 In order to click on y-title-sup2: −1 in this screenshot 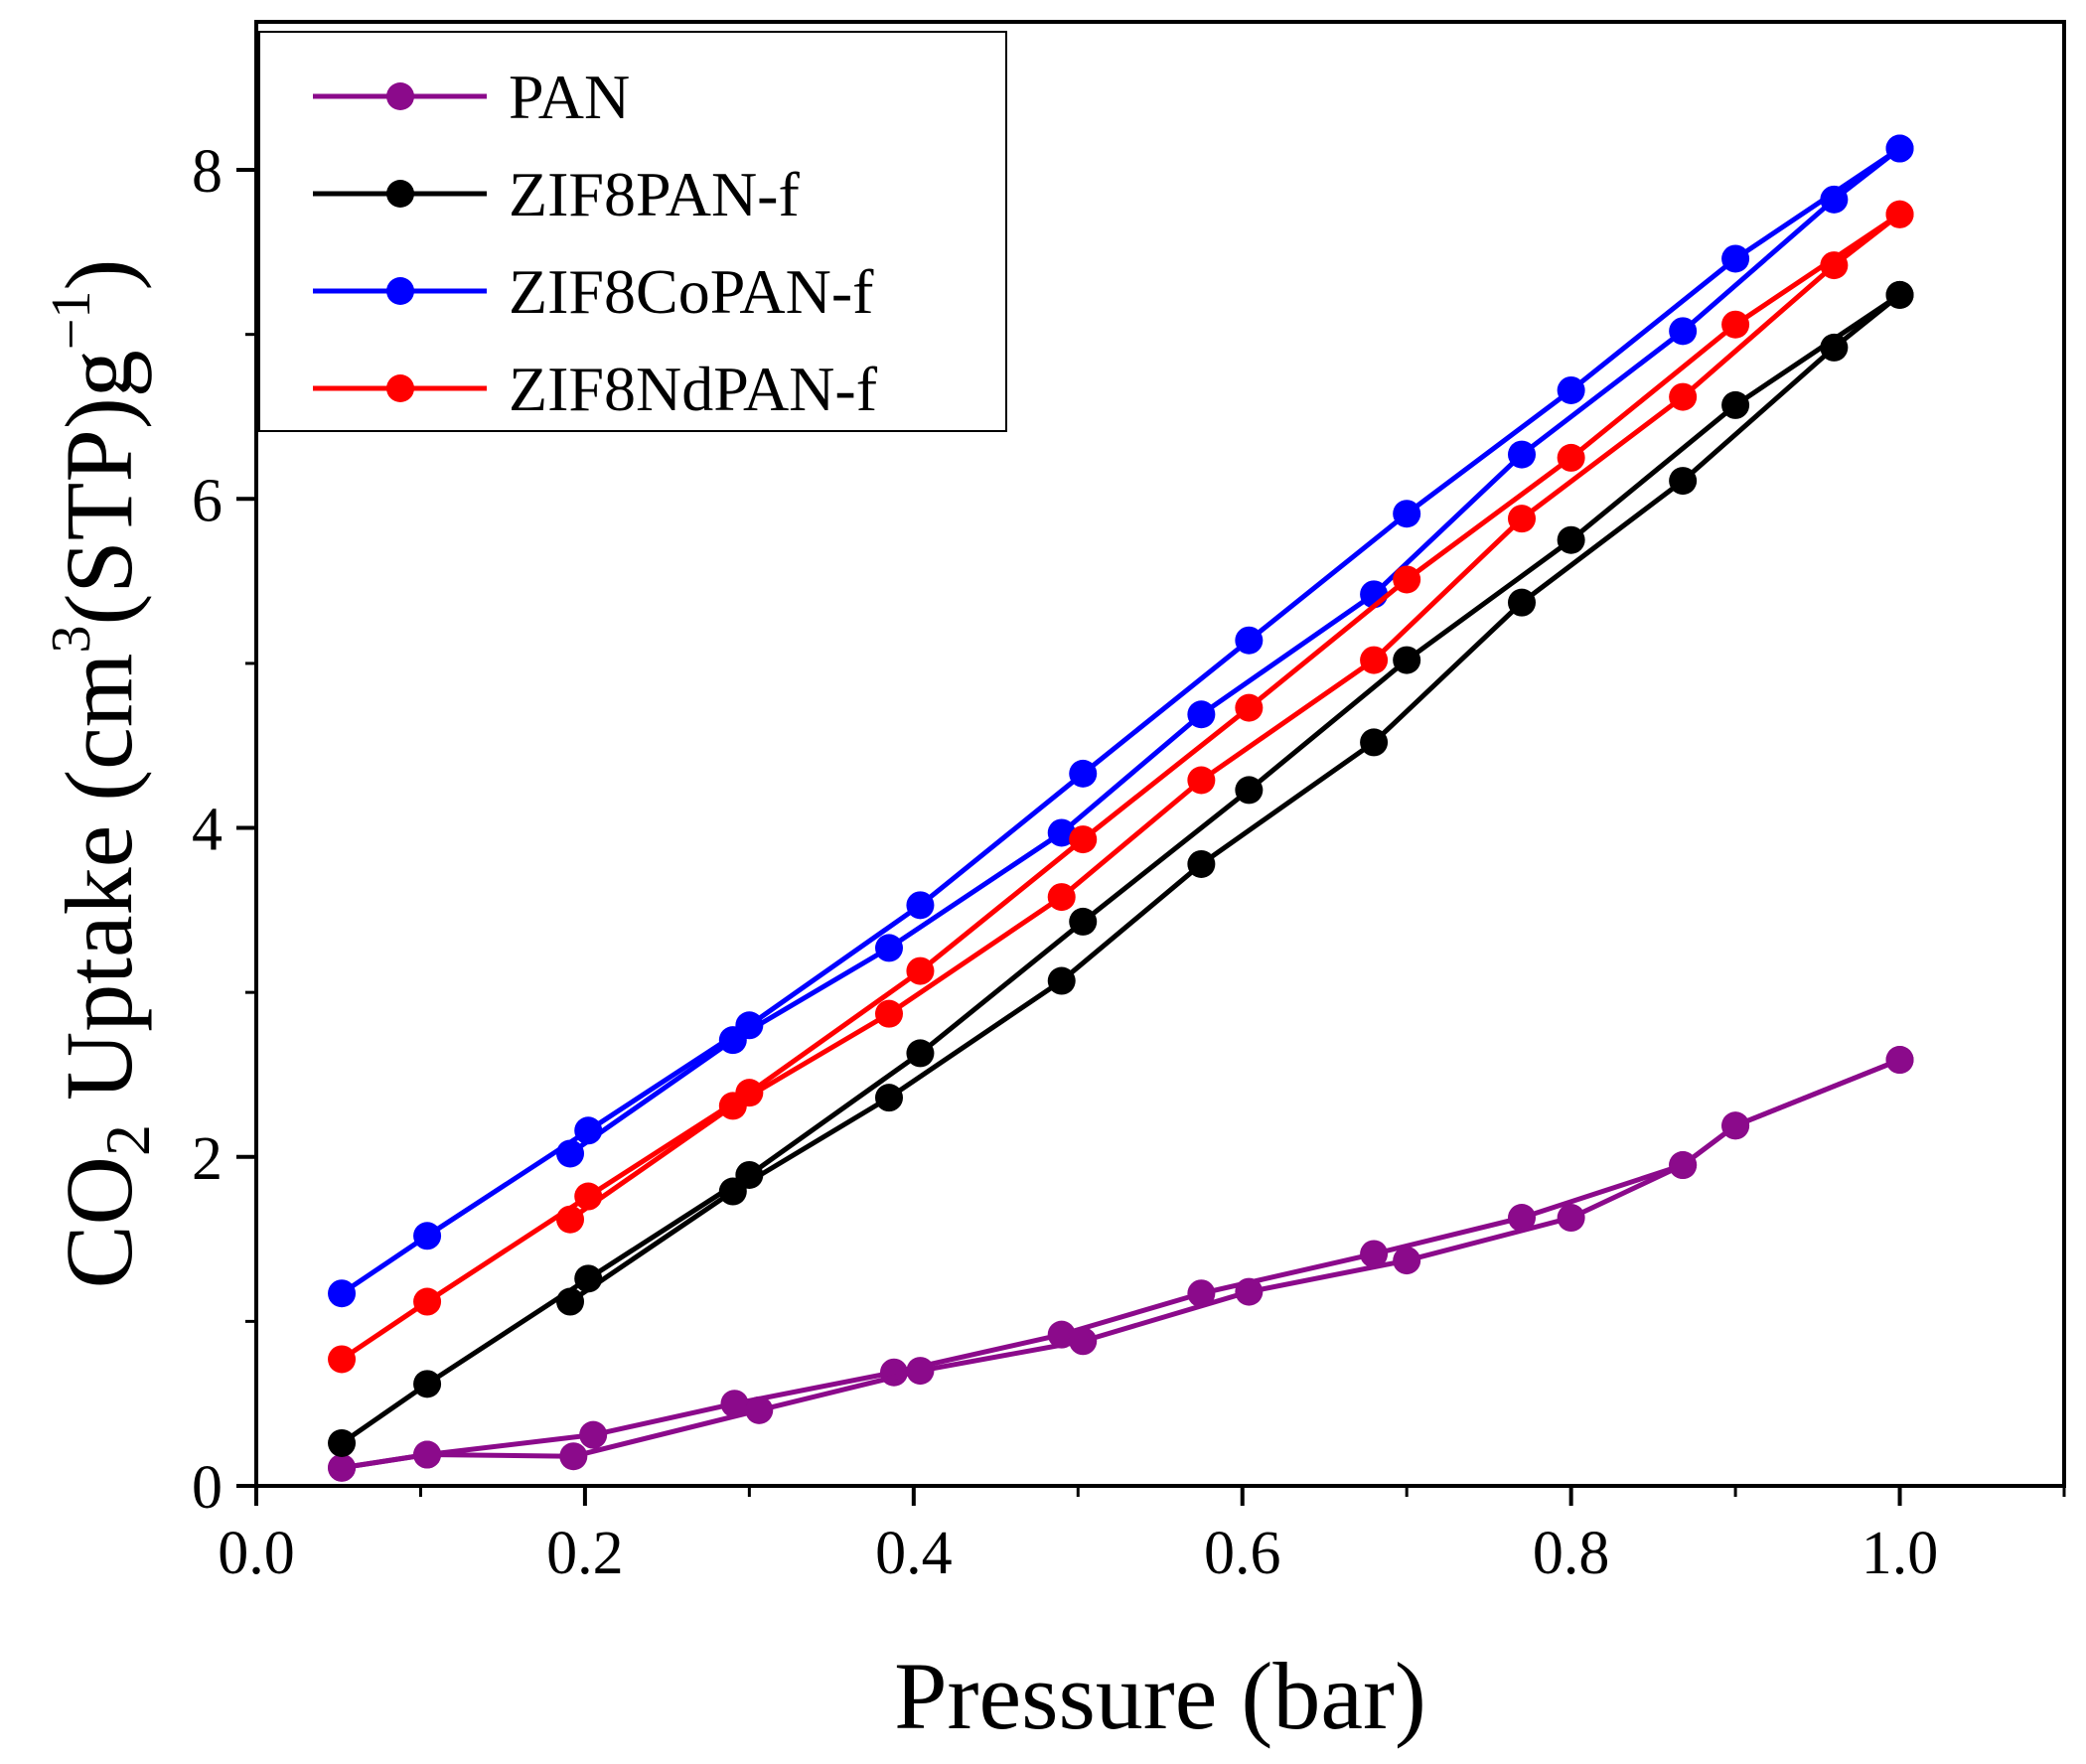, I will do `click(71, 321)`.